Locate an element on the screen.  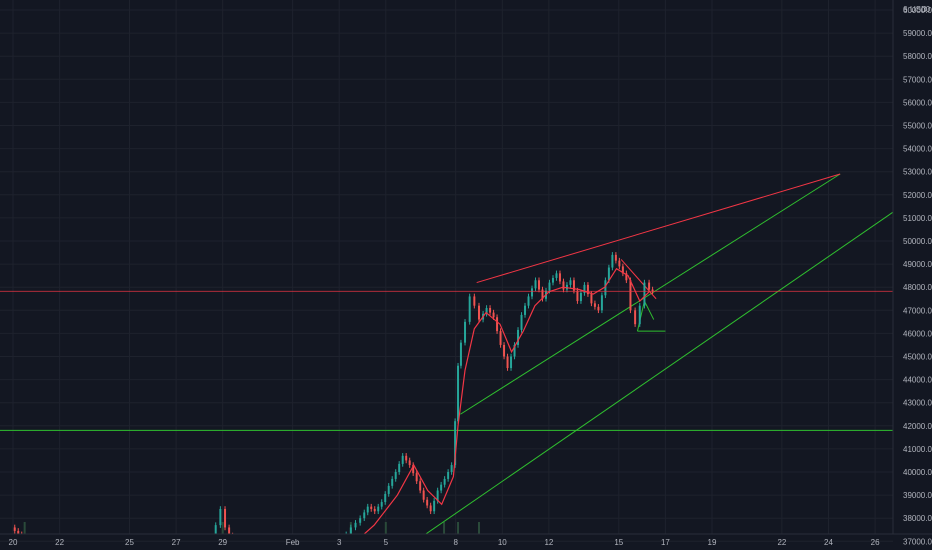
price-tick-label: 55000.00 is located at coordinates (917, 126).